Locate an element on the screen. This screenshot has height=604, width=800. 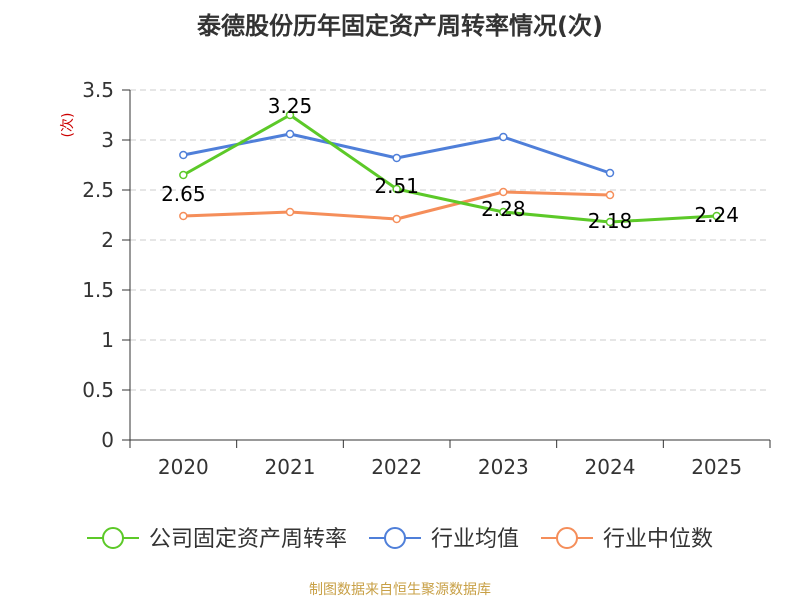
x-tick-label: 2022 is located at coordinates (396, 467).